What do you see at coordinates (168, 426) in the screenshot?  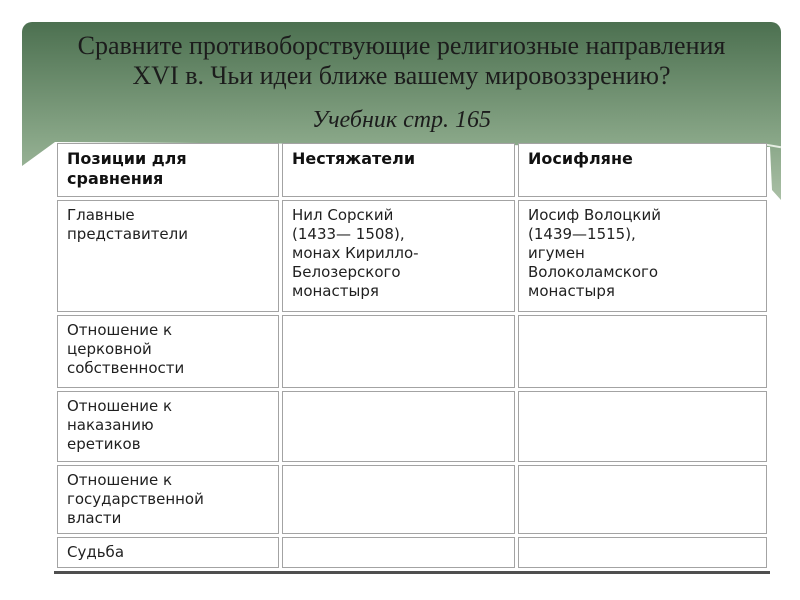 I see `row-label-cell: Отношение к наказанию еретиков` at bounding box center [168, 426].